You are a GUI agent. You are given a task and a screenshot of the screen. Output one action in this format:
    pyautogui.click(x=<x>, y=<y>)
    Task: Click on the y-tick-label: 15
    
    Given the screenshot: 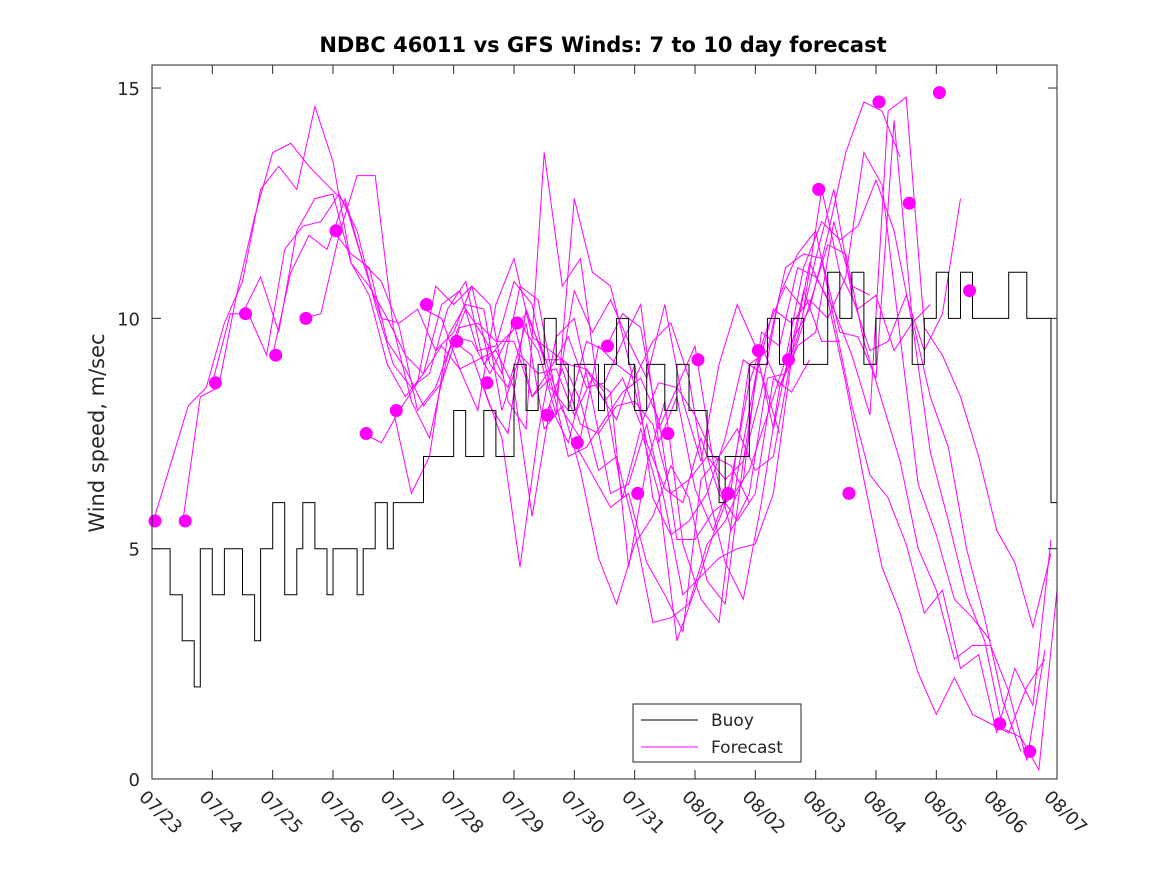 What is the action you would take?
    pyautogui.click(x=128, y=89)
    